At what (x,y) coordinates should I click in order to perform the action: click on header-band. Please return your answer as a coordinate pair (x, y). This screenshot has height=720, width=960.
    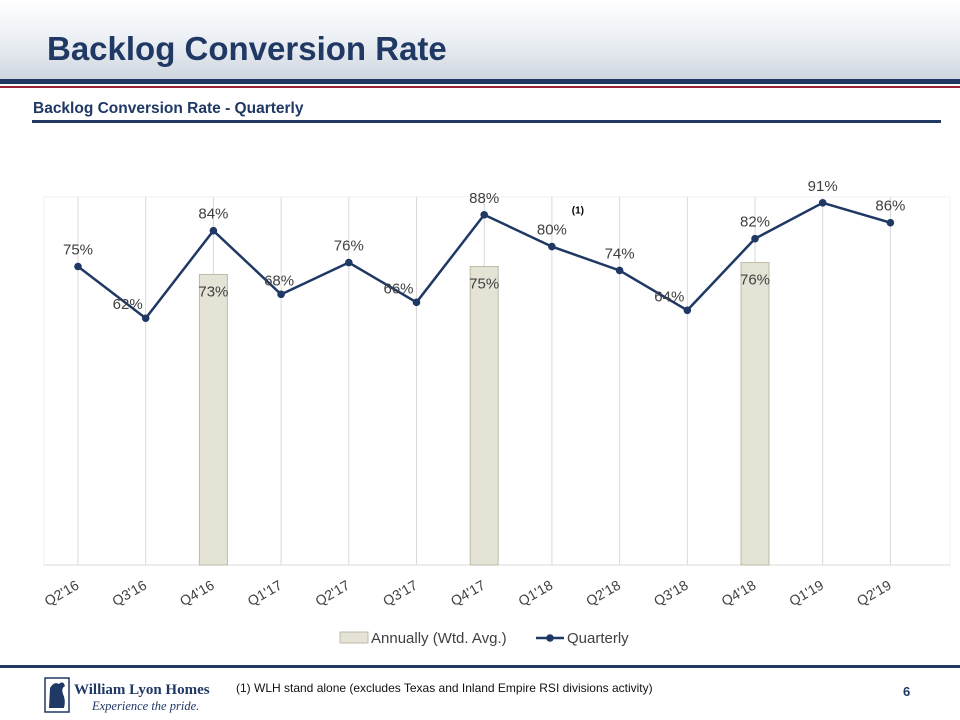
    Looking at the image, I should click on (480, 40).